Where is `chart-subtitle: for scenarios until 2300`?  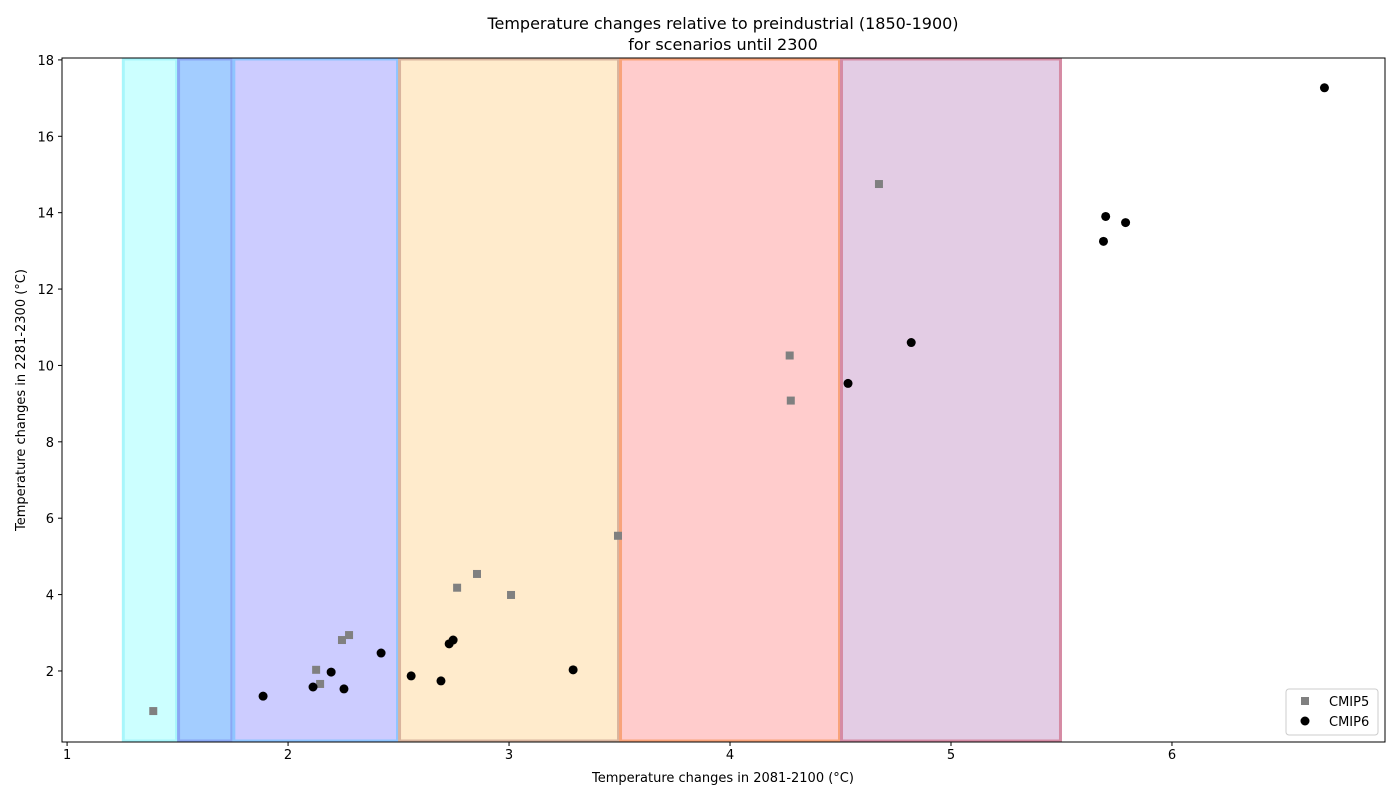
chart-subtitle: for scenarios until 2300 is located at coordinates (723, 44).